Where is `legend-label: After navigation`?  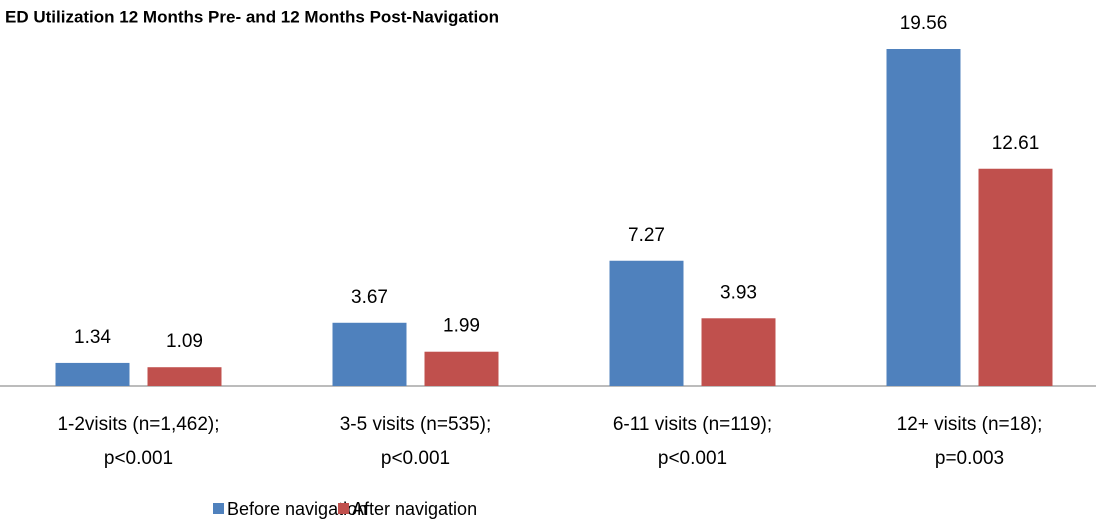
legend-label: After navigation is located at coordinates (414, 509).